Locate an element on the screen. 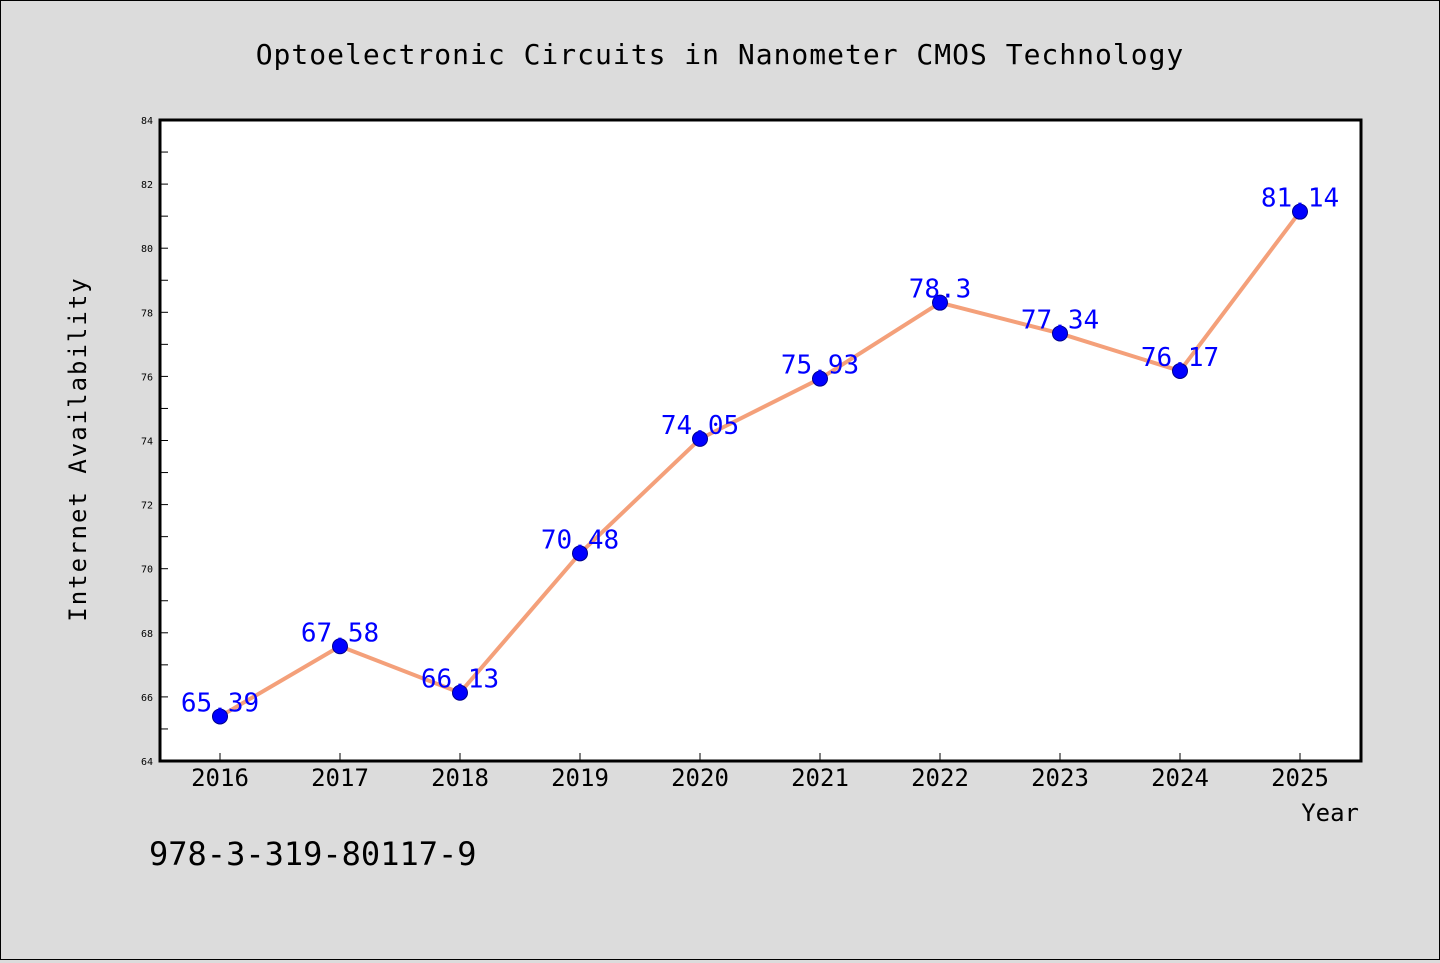 This screenshot has width=1440, height=963. x-tick-label: 2019 is located at coordinates (580, 778).